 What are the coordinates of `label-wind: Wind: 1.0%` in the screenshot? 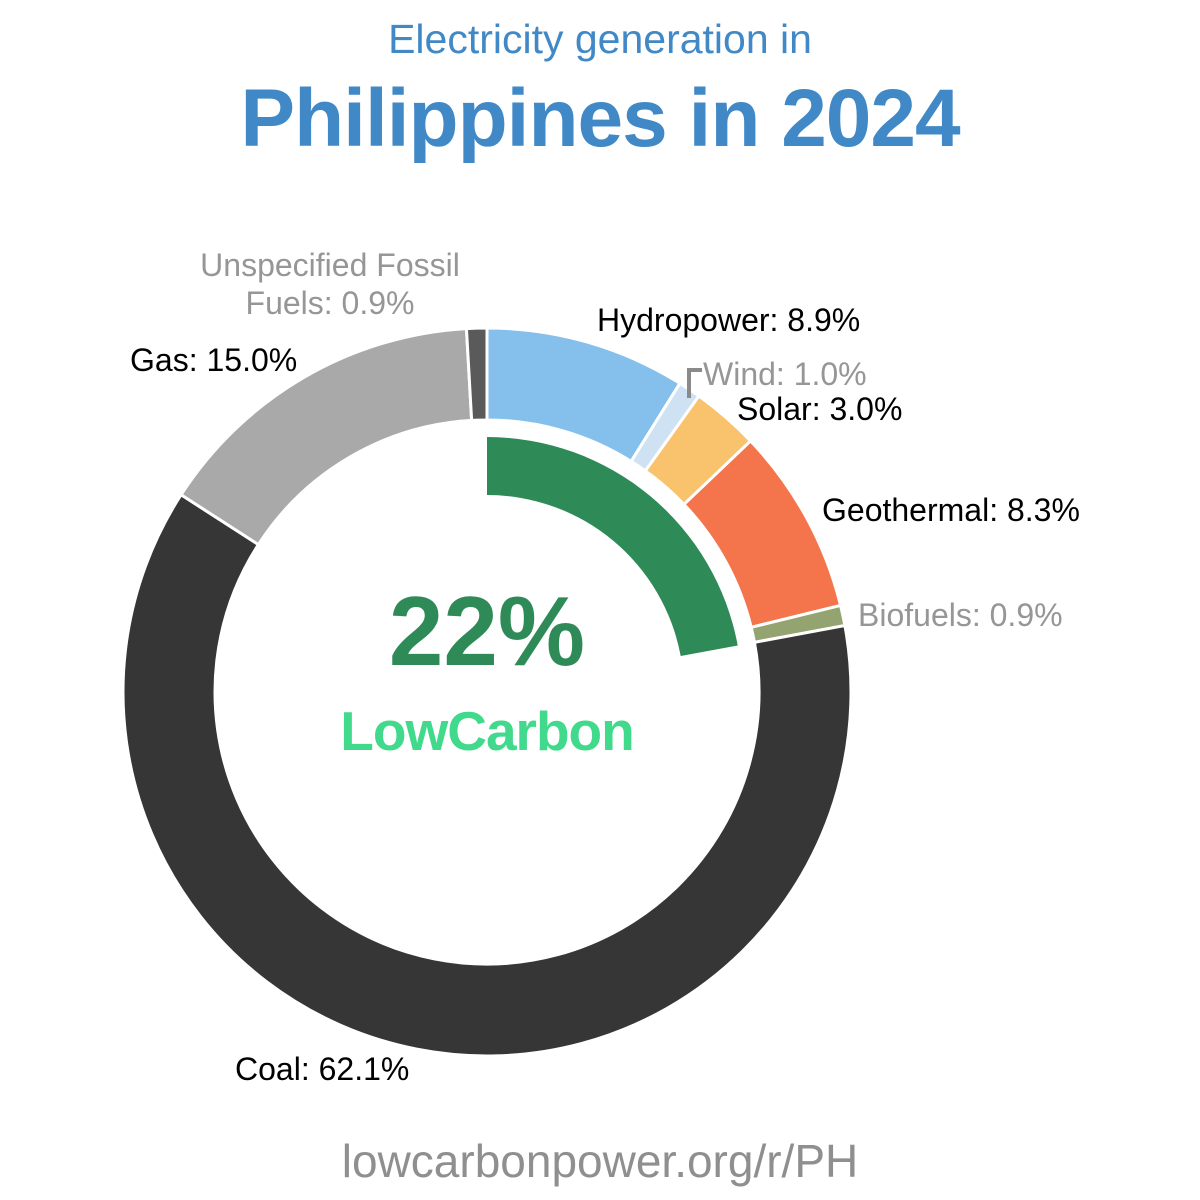 It's located at (777, 377).